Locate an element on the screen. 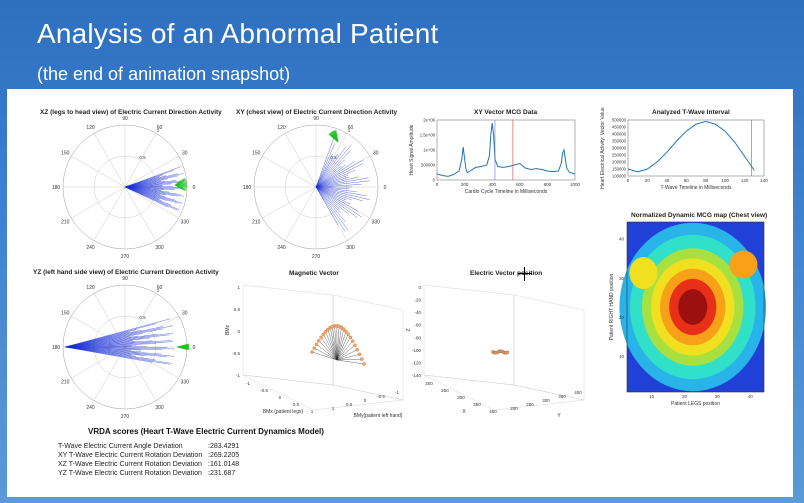  y-tick-label: 350 is located at coordinates (562, 396).